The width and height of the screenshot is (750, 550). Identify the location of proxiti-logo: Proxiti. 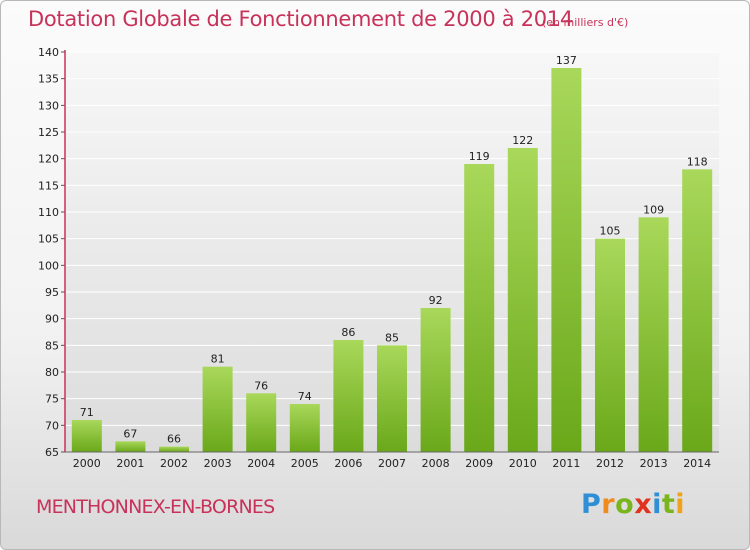
(633, 504).